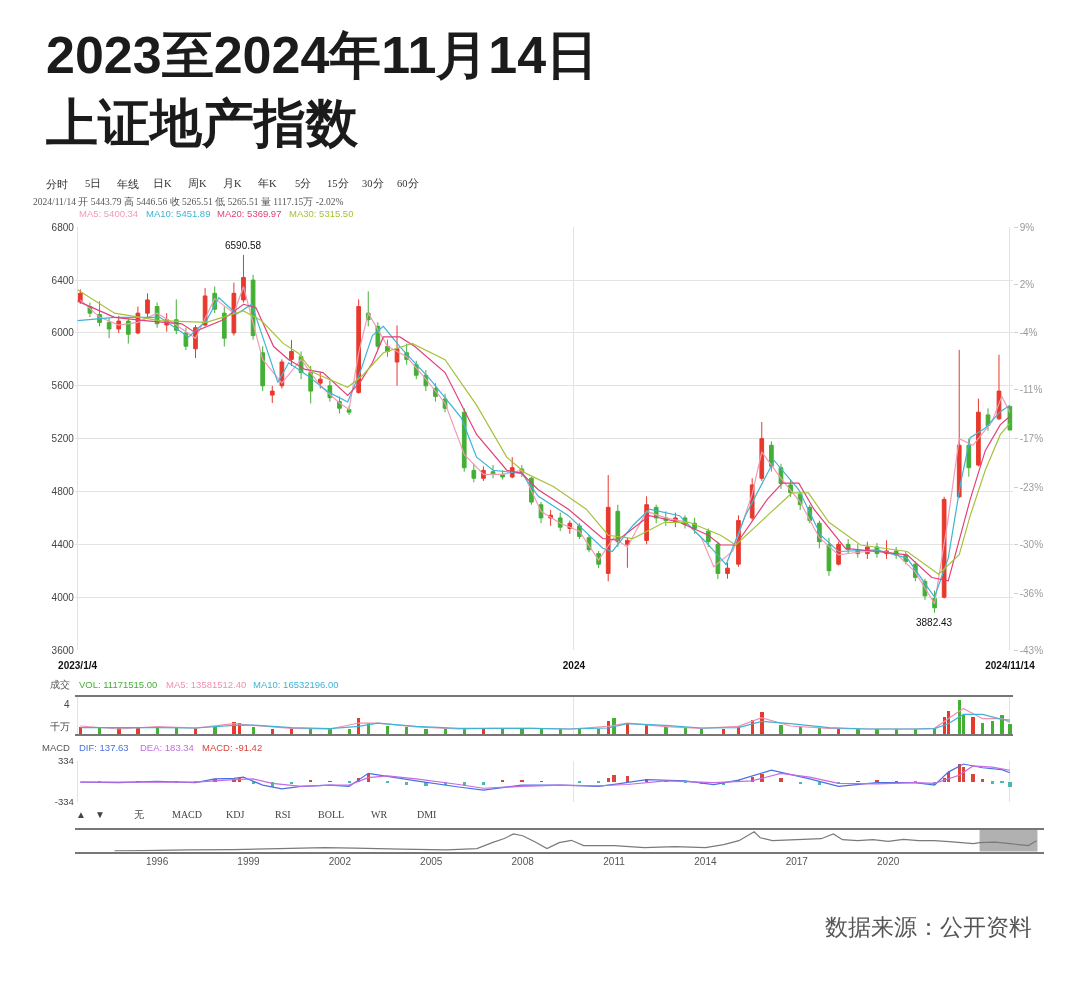  Describe the element at coordinates (197, 183) in the screenshot. I see `text: 周K` at that location.